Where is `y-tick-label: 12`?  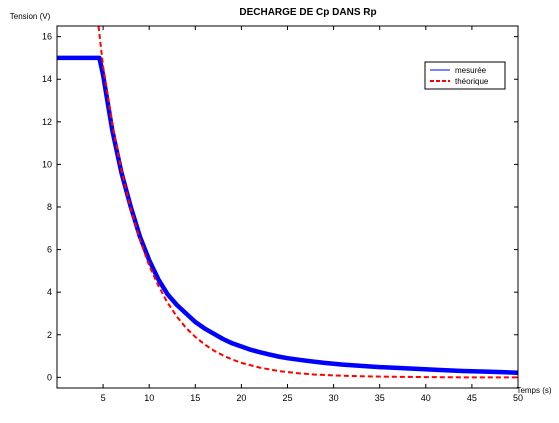 y-tick-label: 12 is located at coordinates (47, 122).